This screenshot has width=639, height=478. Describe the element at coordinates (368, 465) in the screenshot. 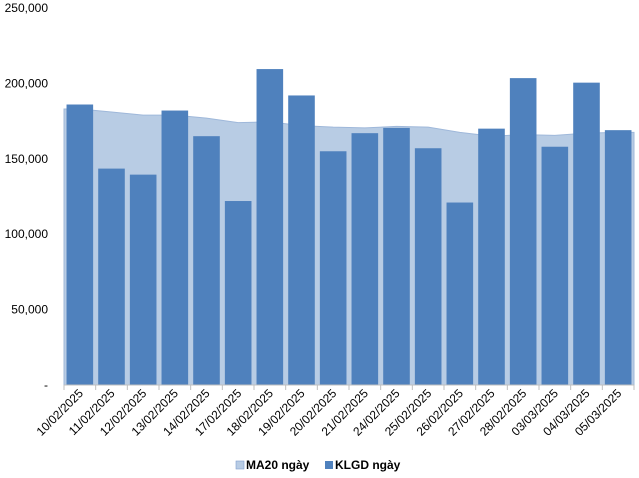

I see `legend-label-klgd: KLGD ngày` at that location.